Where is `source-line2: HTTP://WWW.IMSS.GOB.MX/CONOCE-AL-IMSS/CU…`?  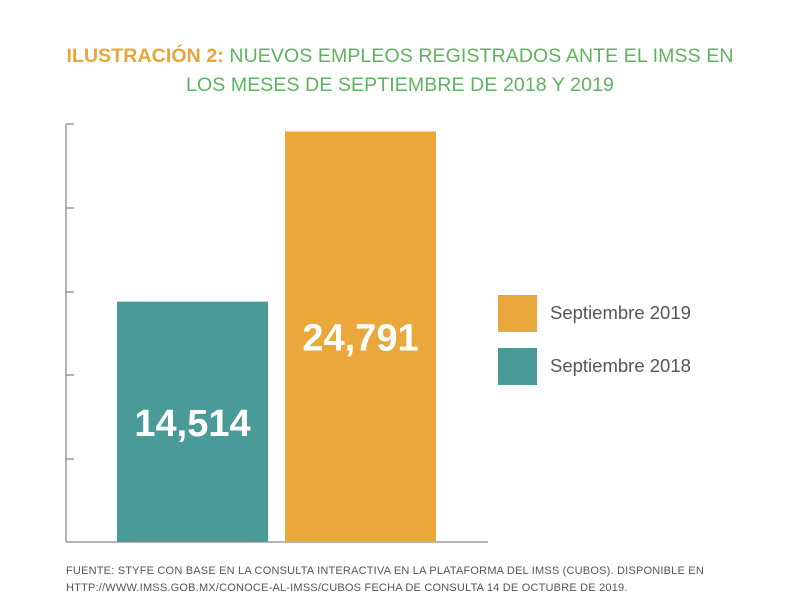 source-line2: HTTP://WWW.IMSS.GOB.MX/CONOCE-AL-IMSS/CU… is located at coordinates (347, 588).